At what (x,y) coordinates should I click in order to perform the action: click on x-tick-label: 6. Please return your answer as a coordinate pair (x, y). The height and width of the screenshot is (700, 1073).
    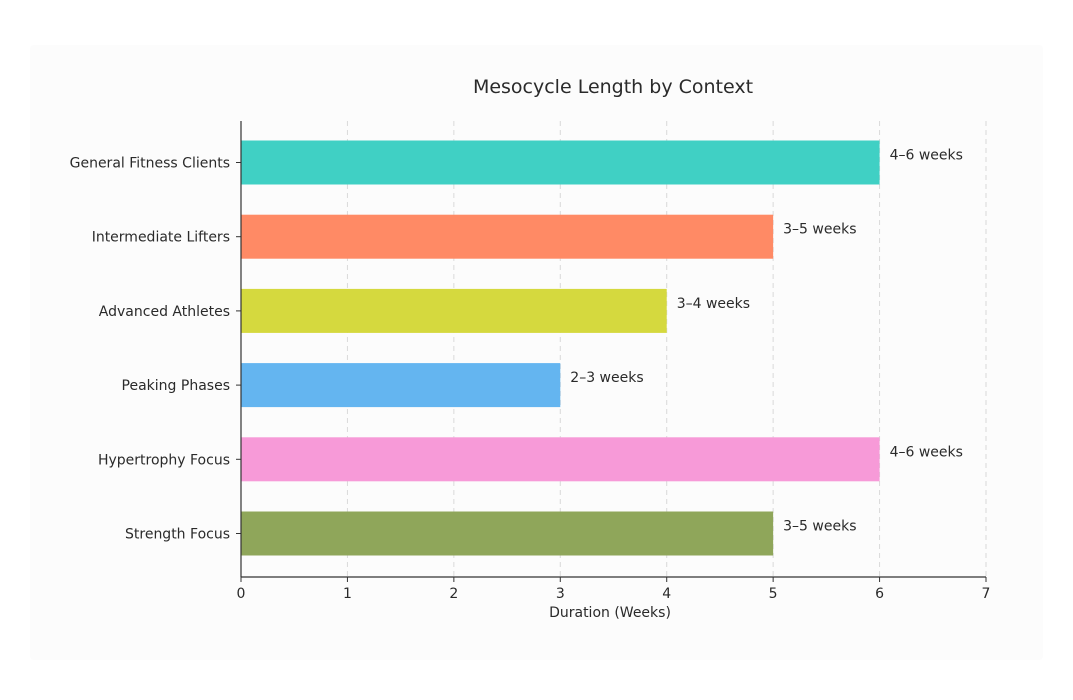
    Looking at the image, I should click on (879, 594).